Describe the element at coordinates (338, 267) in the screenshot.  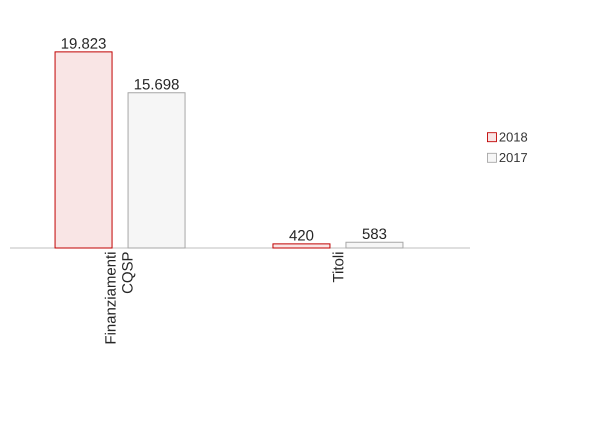
I see `x-tick-label: Titoli` at that location.